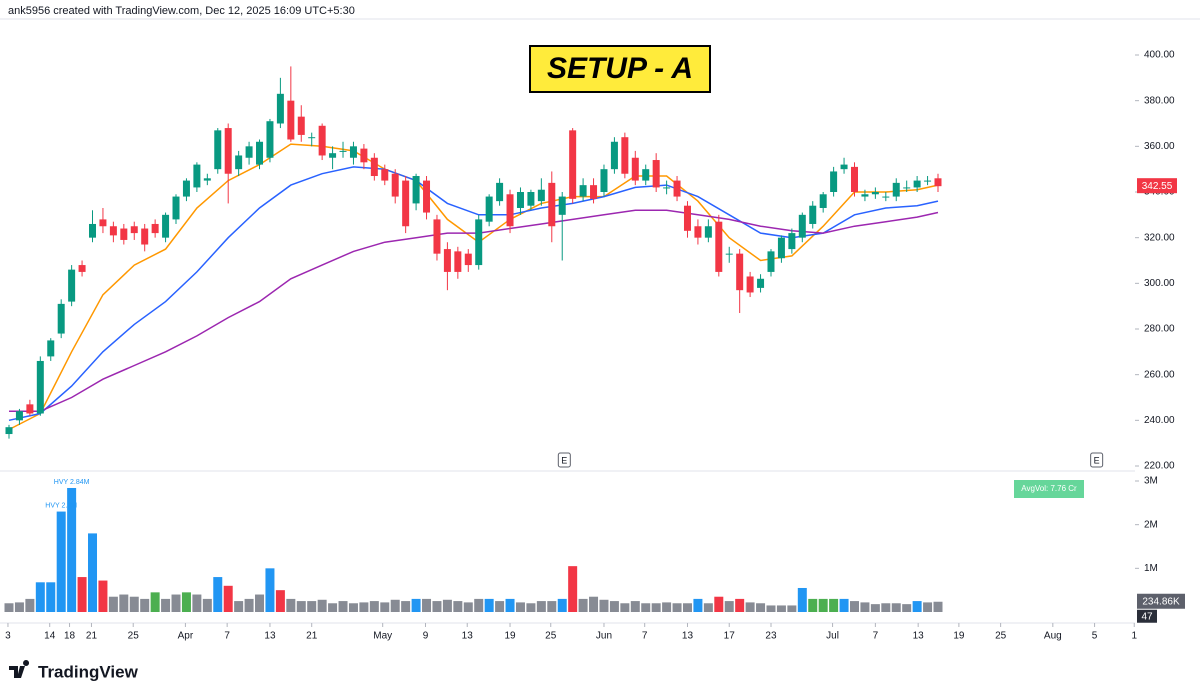 This screenshot has height=696, width=1200. What do you see at coordinates (620, 69) in the screenshot?
I see `title-box` at bounding box center [620, 69].